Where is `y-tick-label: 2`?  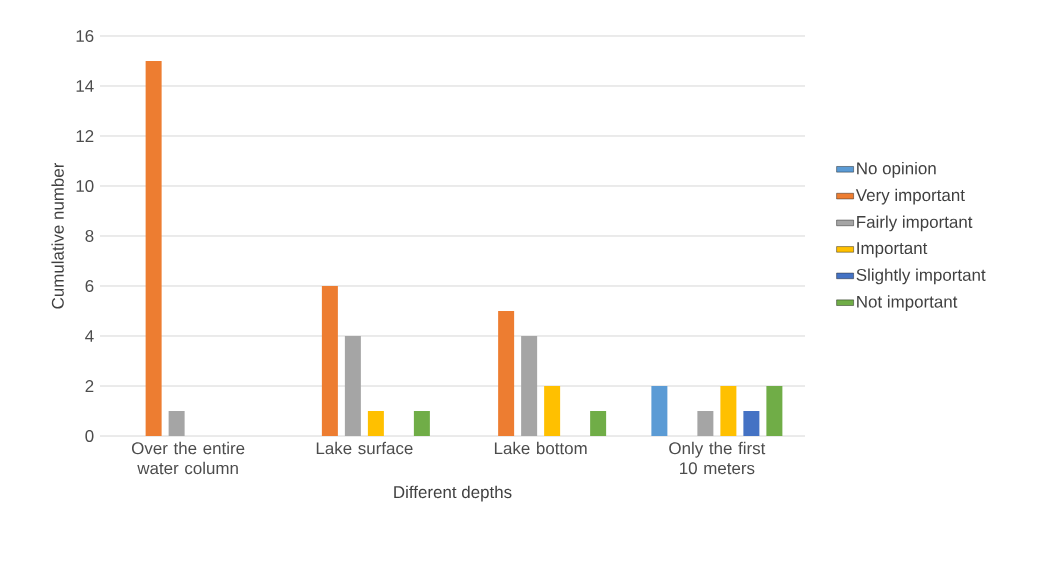 y-tick-label: 2 is located at coordinates (89, 386).